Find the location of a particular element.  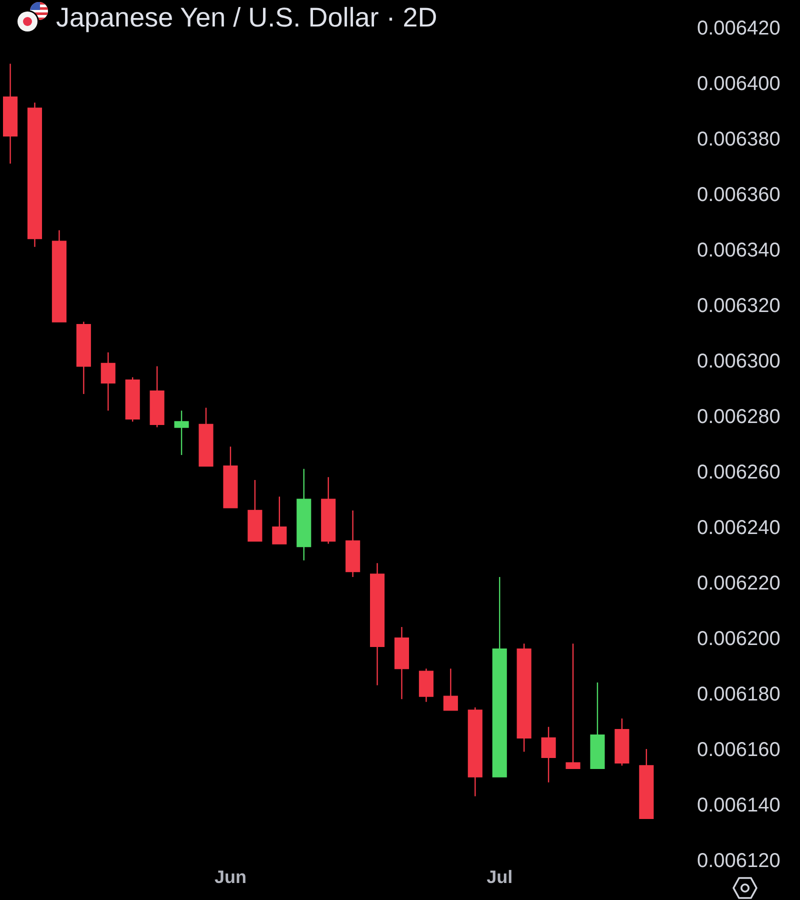

y-tick-label: 0.006180 is located at coordinates (738, 695).